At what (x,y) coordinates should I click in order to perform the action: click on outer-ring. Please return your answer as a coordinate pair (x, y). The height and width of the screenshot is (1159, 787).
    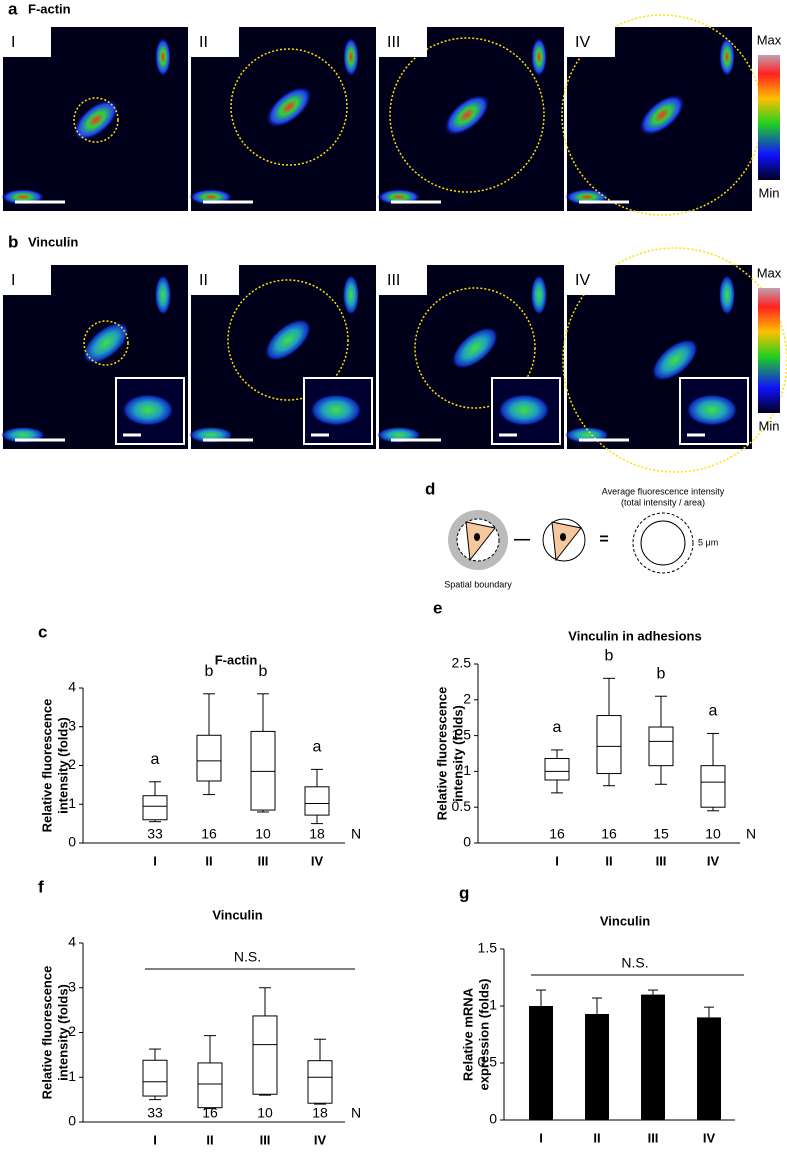
    Looking at the image, I should click on (663, 543).